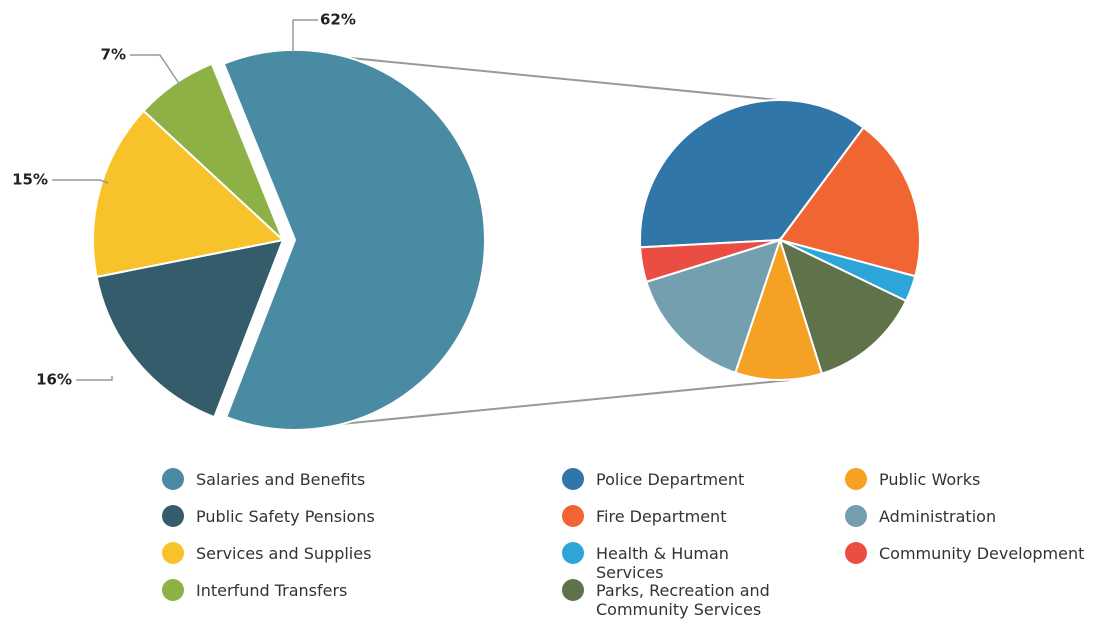 This screenshot has height=632, width=1104. What do you see at coordinates (338, 20) in the screenshot?
I see `data-label: 62%` at bounding box center [338, 20].